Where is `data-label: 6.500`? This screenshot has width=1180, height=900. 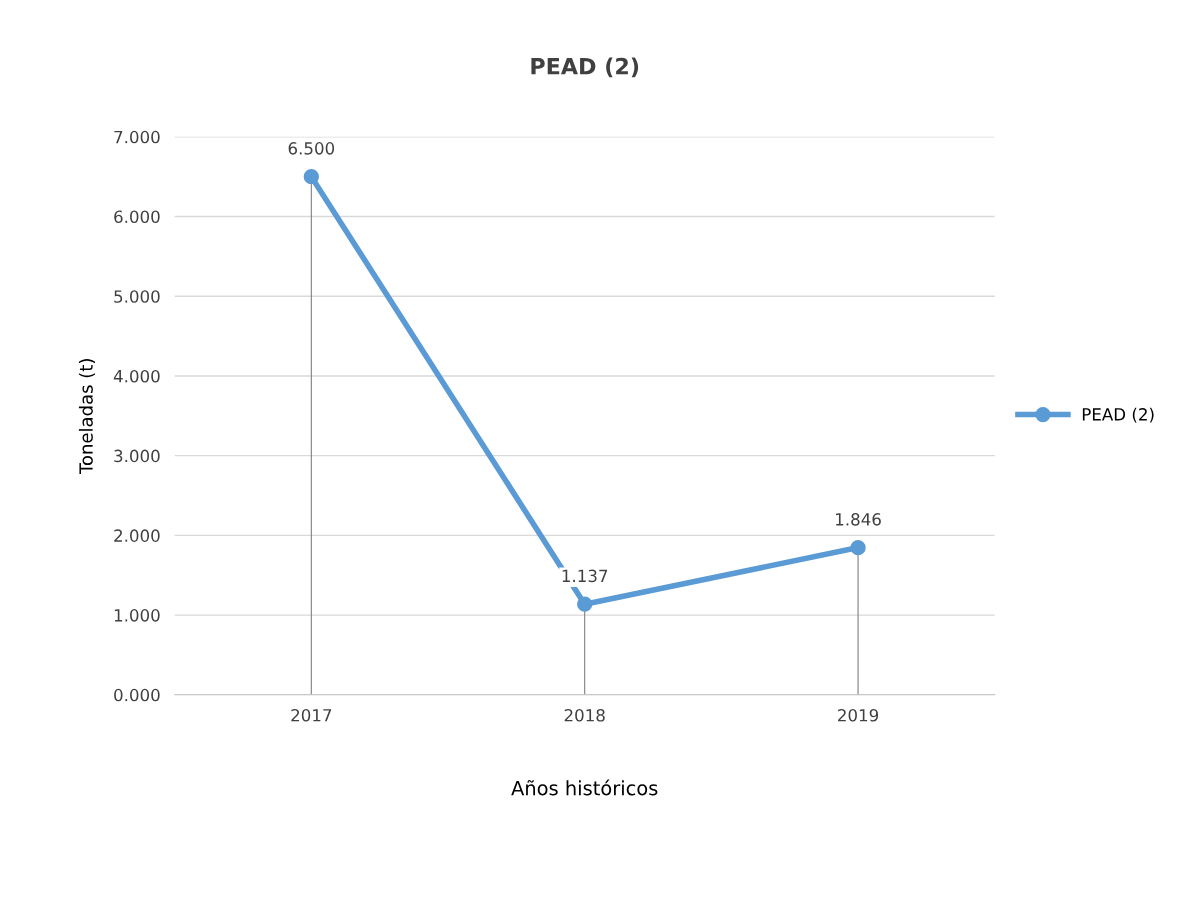
data-label: 6.500 is located at coordinates (311, 148).